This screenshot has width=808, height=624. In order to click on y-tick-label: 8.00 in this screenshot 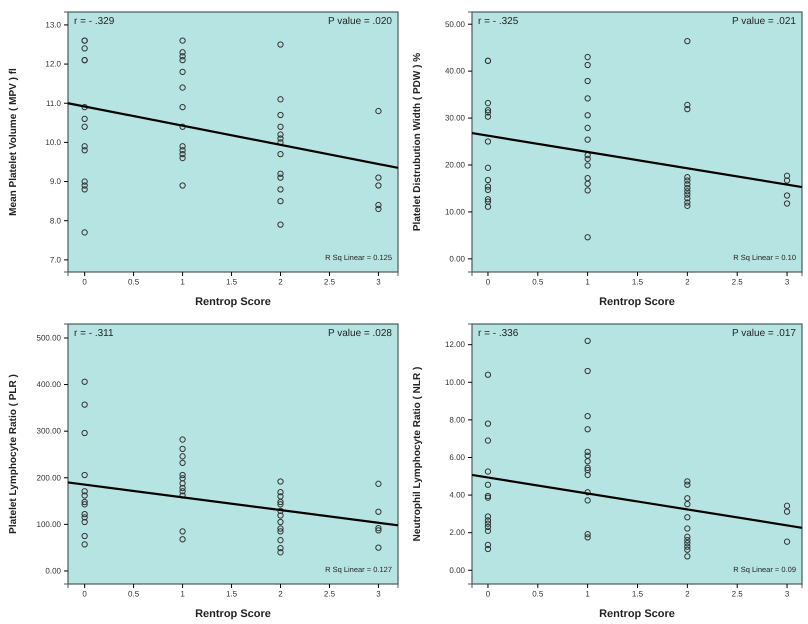, I will do `click(457, 419)`.